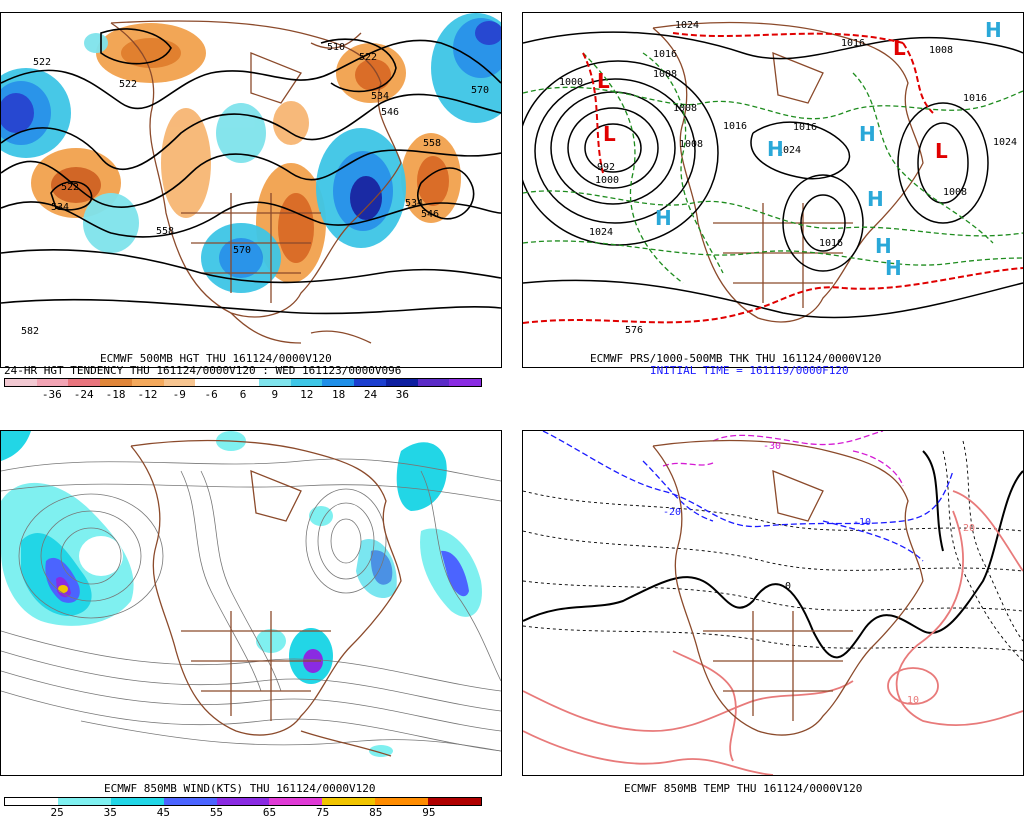 The image size is (1024, 819). What do you see at coordinates (57, 812) in the screenshot?
I see `colorbar-tick-label: 25` at bounding box center [57, 812].